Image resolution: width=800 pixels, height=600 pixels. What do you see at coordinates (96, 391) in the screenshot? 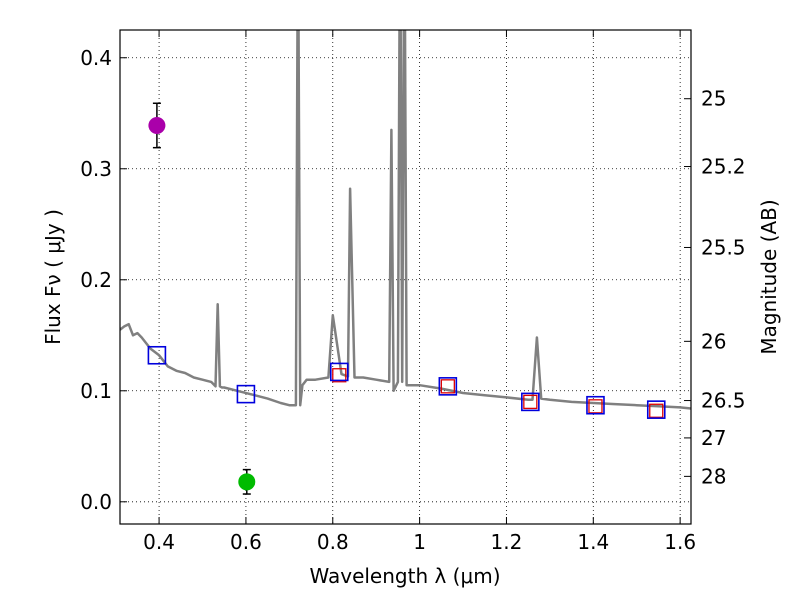
I see `y-tick-label: 0.1` at bounding box center [96, 391].